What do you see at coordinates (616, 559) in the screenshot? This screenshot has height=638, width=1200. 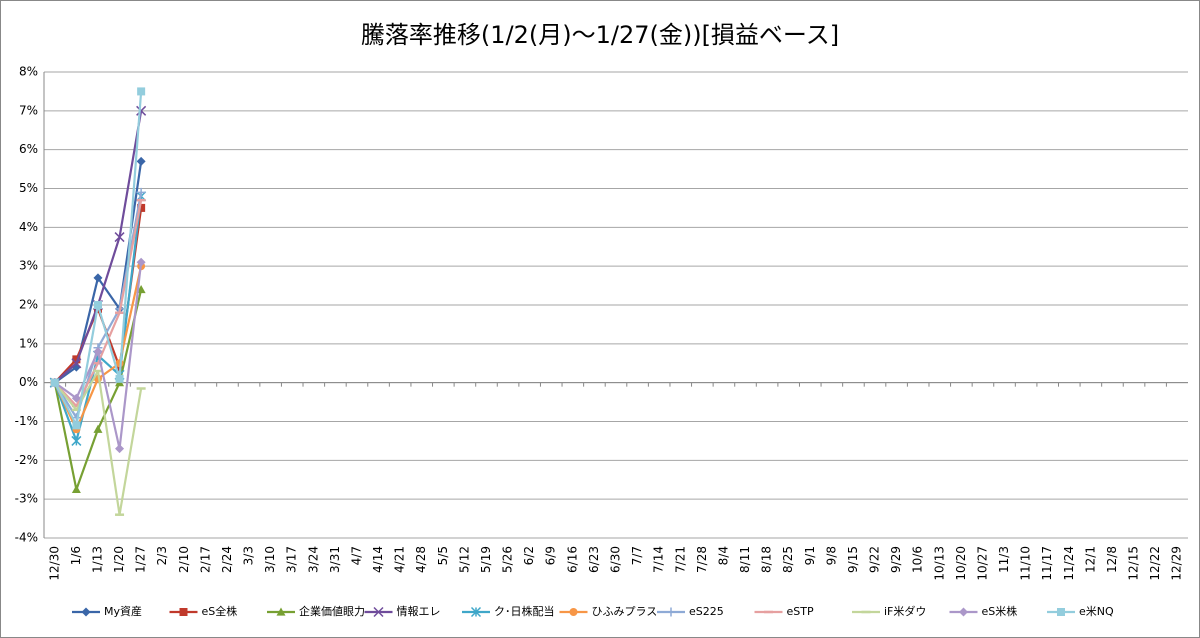 I see `x-tick-label: 6/30` at bounding box center [616, 559].